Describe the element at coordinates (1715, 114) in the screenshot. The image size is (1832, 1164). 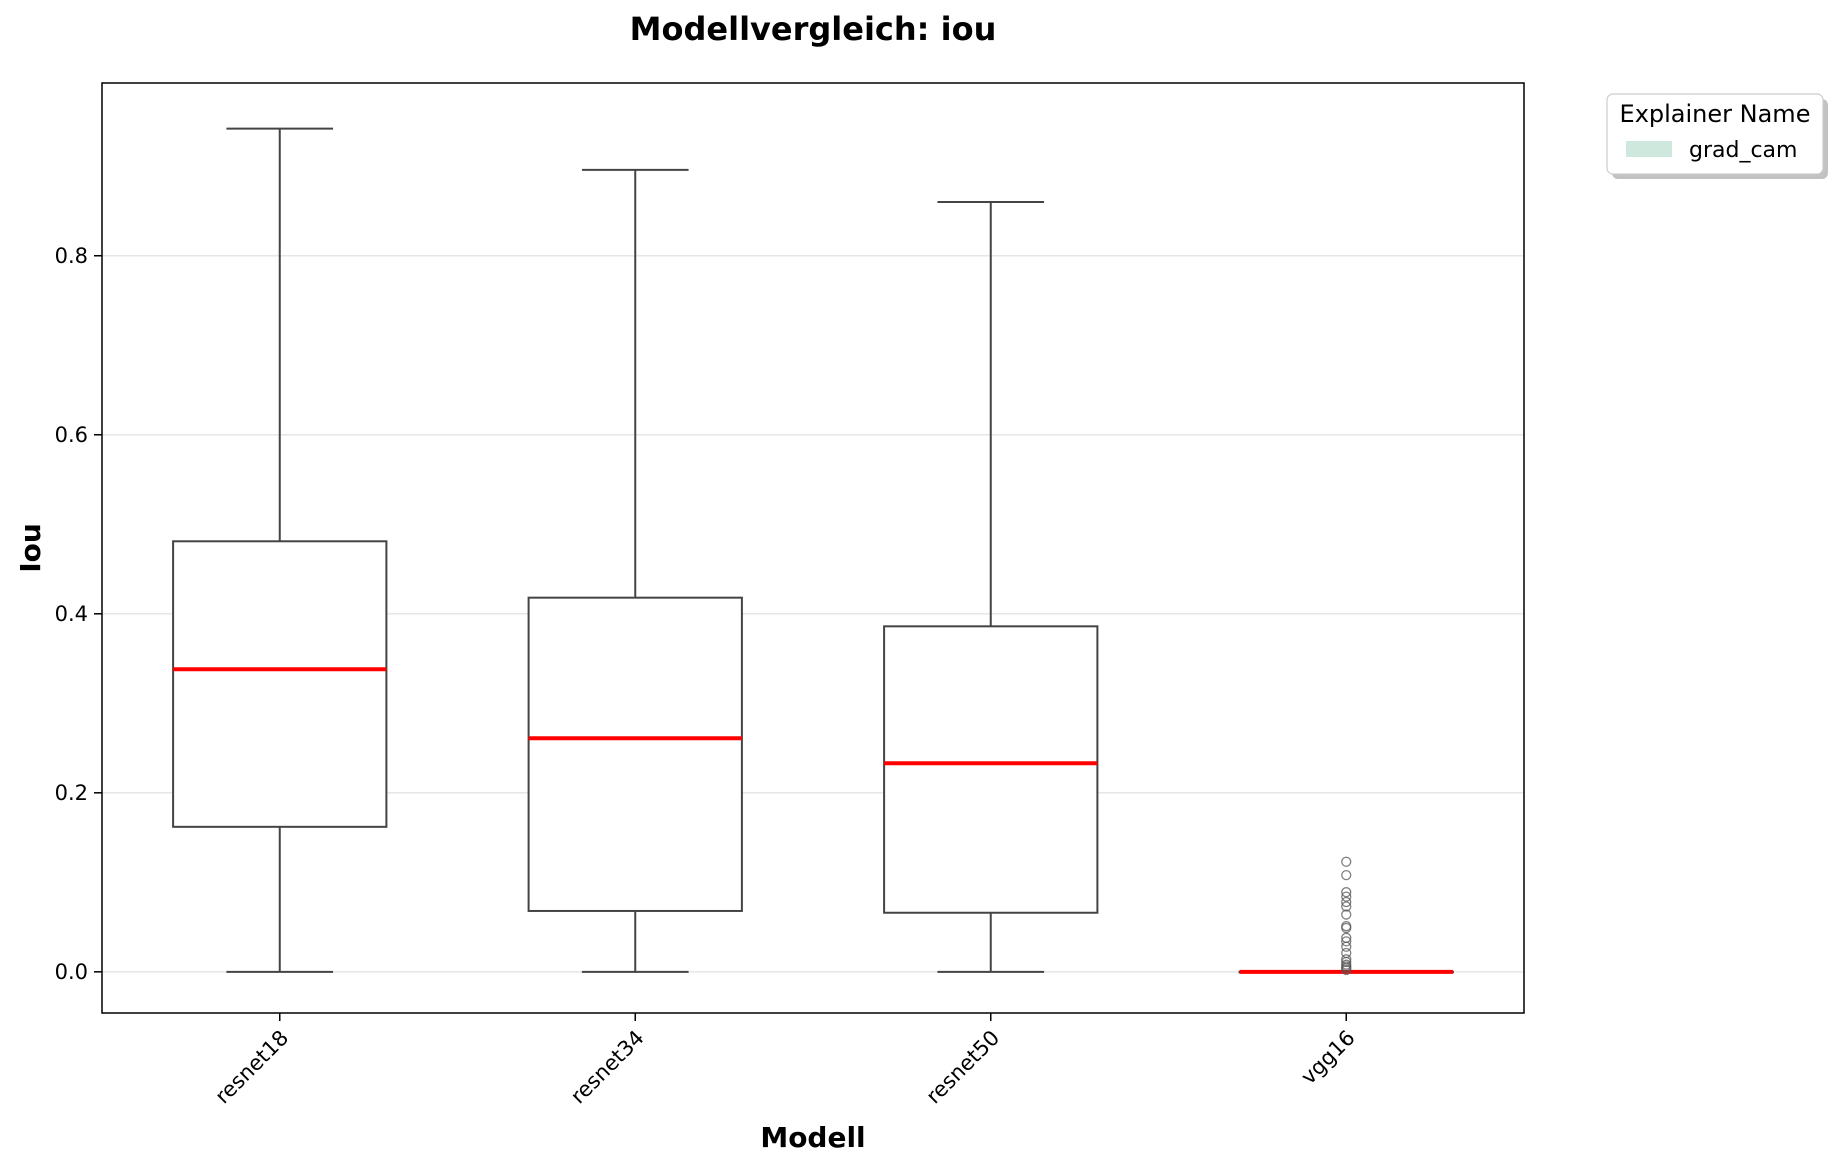
I see `legend-title: Explainer Name` at that location.